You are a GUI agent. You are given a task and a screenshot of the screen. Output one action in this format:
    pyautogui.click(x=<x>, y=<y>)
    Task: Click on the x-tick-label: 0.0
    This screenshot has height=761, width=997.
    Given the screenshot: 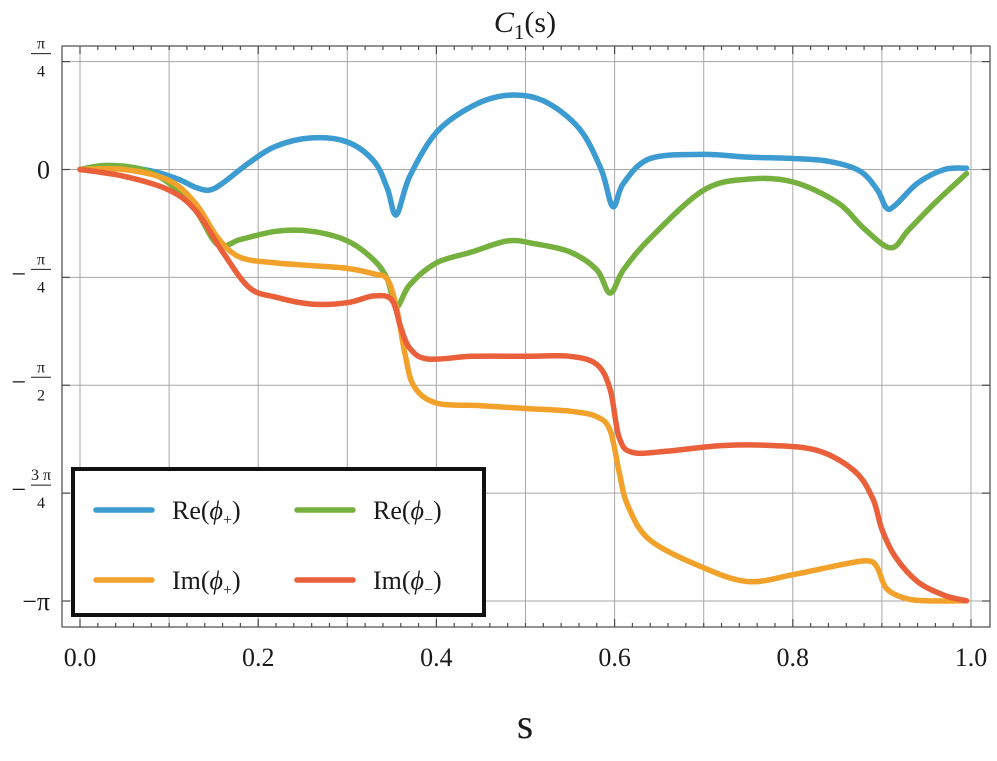 What is the action you would take?
    pyautogui.click(x=80, y=657)
    